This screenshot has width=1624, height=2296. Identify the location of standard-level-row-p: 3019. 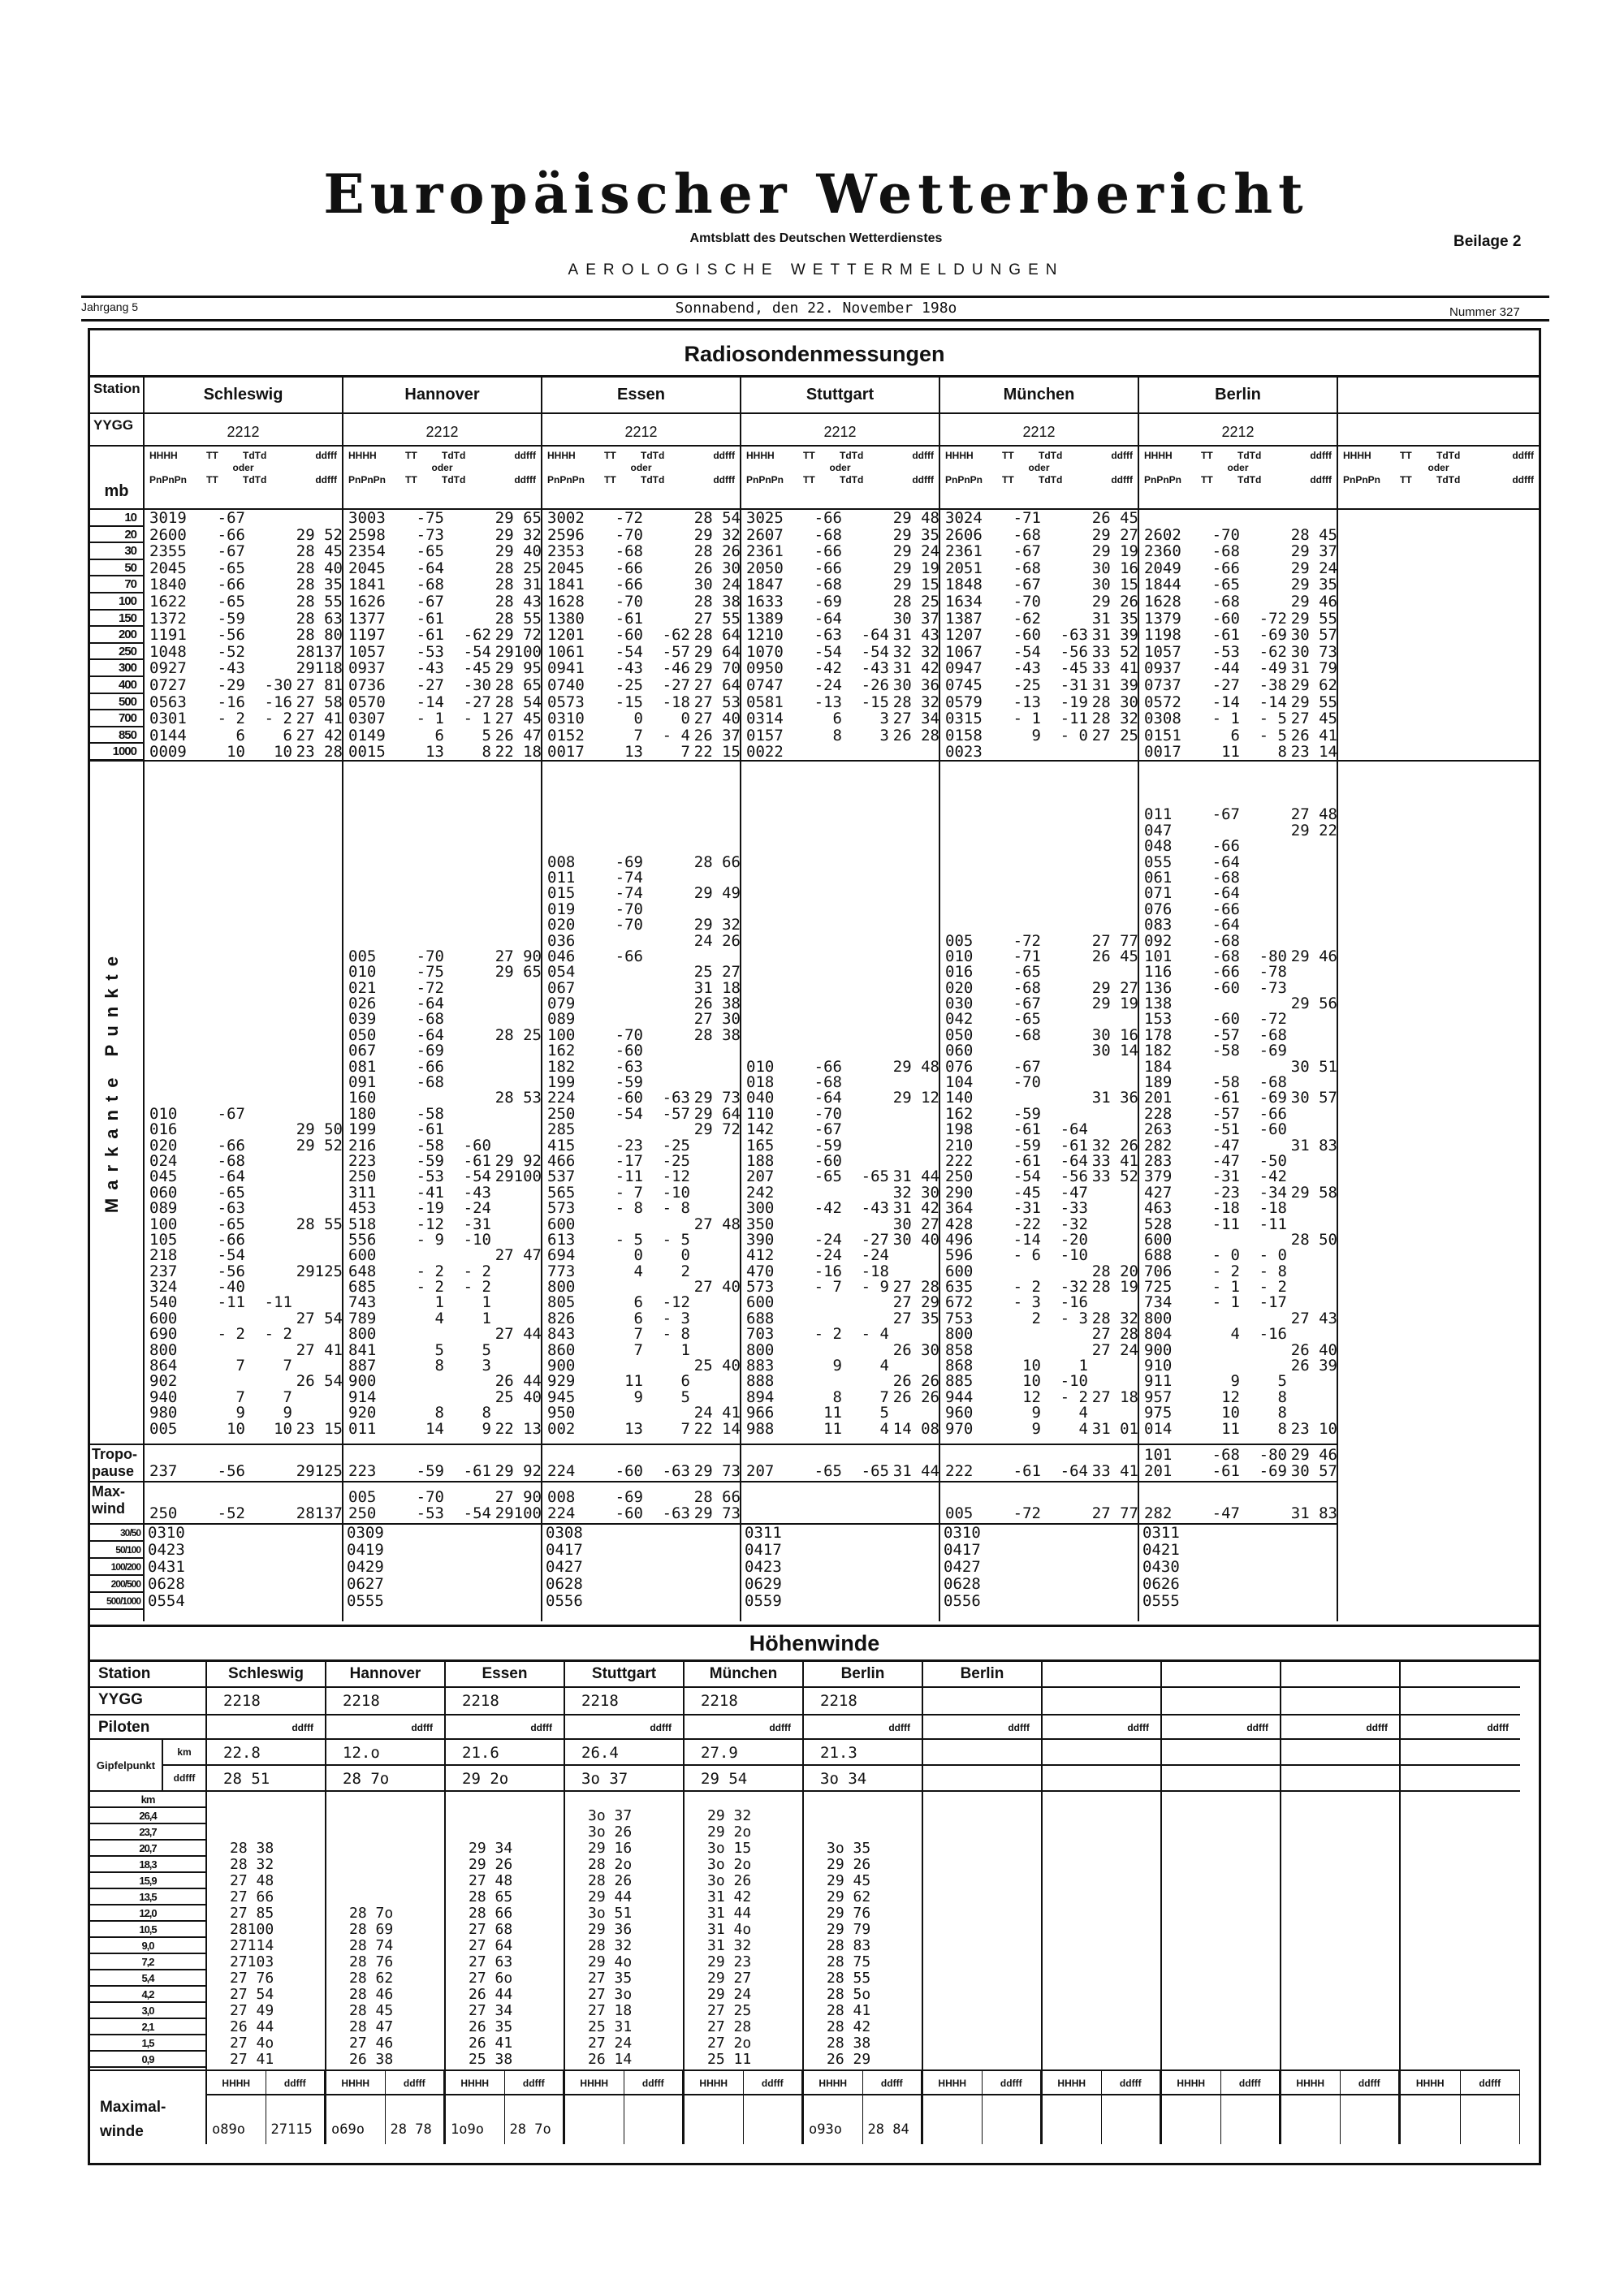
(168, 518).